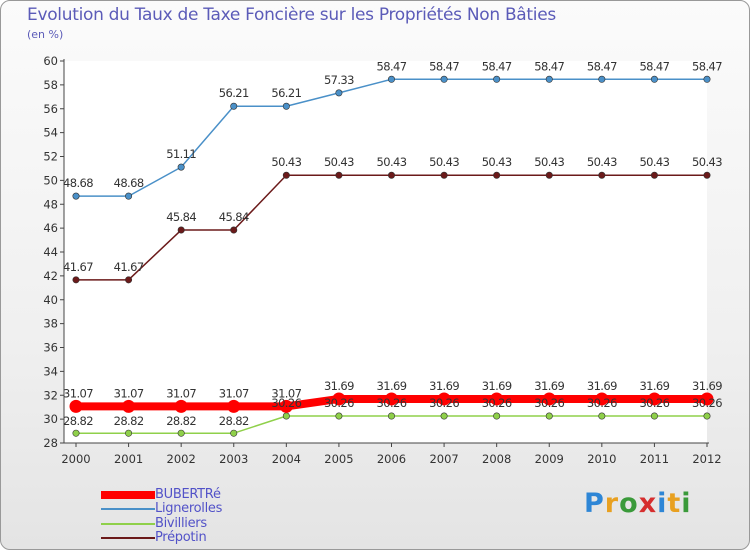 Image resolution: width=750 pixels, height=550 pixels. I want to click on y-tick-label: 34, so click(50, 371).